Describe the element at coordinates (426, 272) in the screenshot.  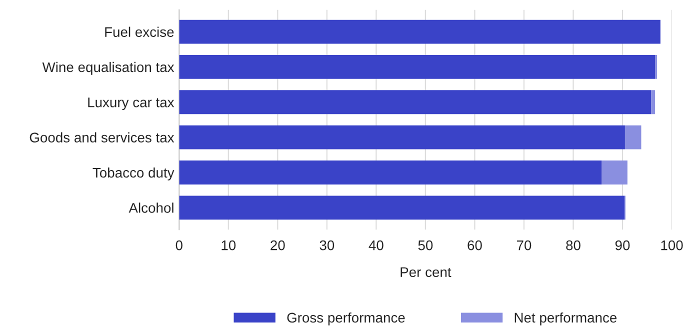
I see `x-axis-title: Per cent` at that location.